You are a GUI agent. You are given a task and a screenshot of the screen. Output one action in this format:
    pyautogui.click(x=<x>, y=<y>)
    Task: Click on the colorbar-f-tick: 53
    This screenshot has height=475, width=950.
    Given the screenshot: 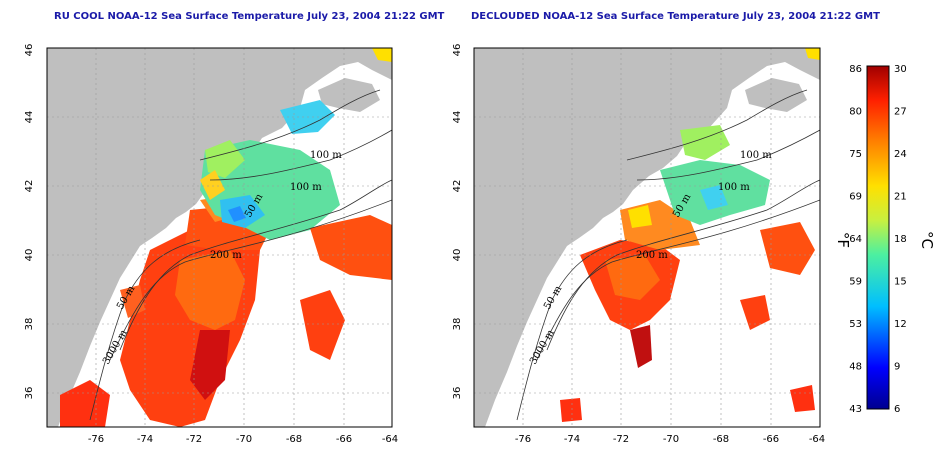 What is the action you would take?
    pyautogui.click(x=855, y=324)
    